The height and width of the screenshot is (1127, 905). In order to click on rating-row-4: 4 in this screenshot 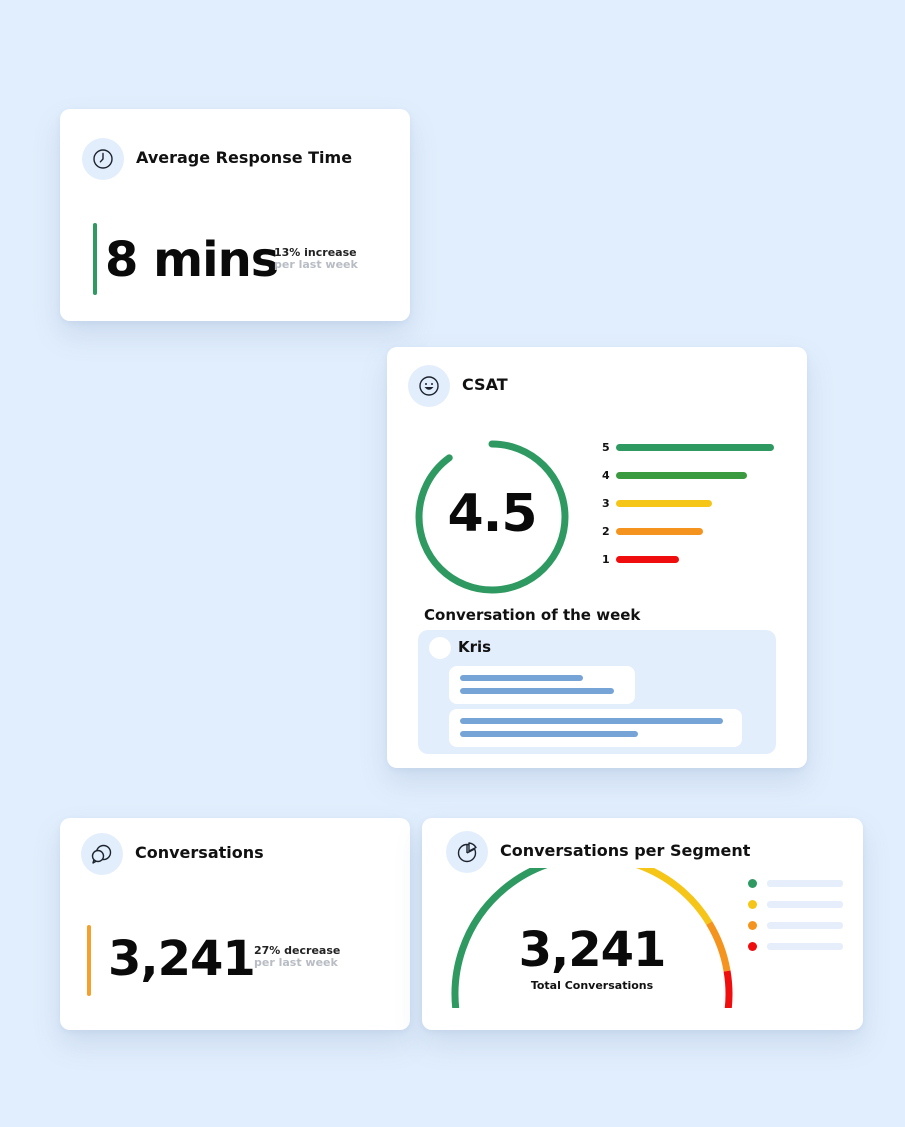, I will do `click(675, 475)`.